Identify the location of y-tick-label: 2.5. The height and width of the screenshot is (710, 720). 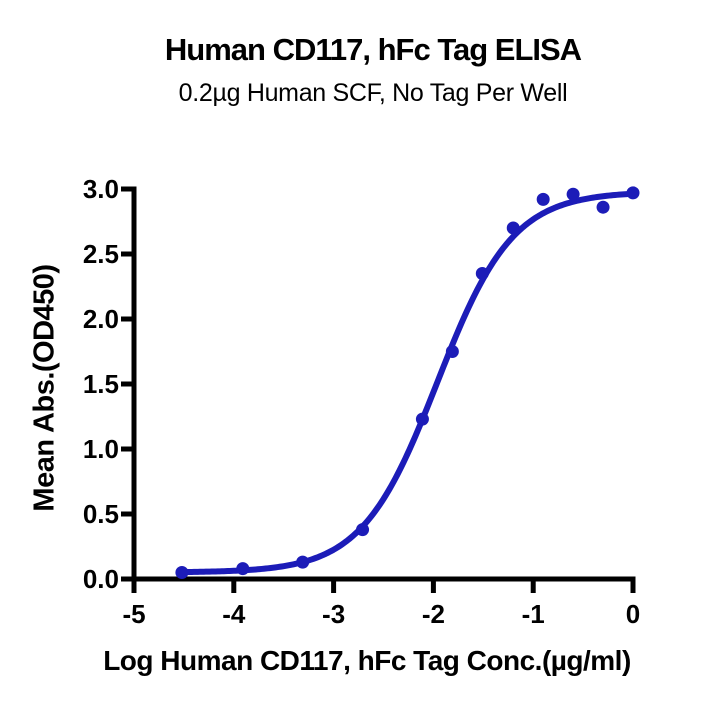
(101, 254).